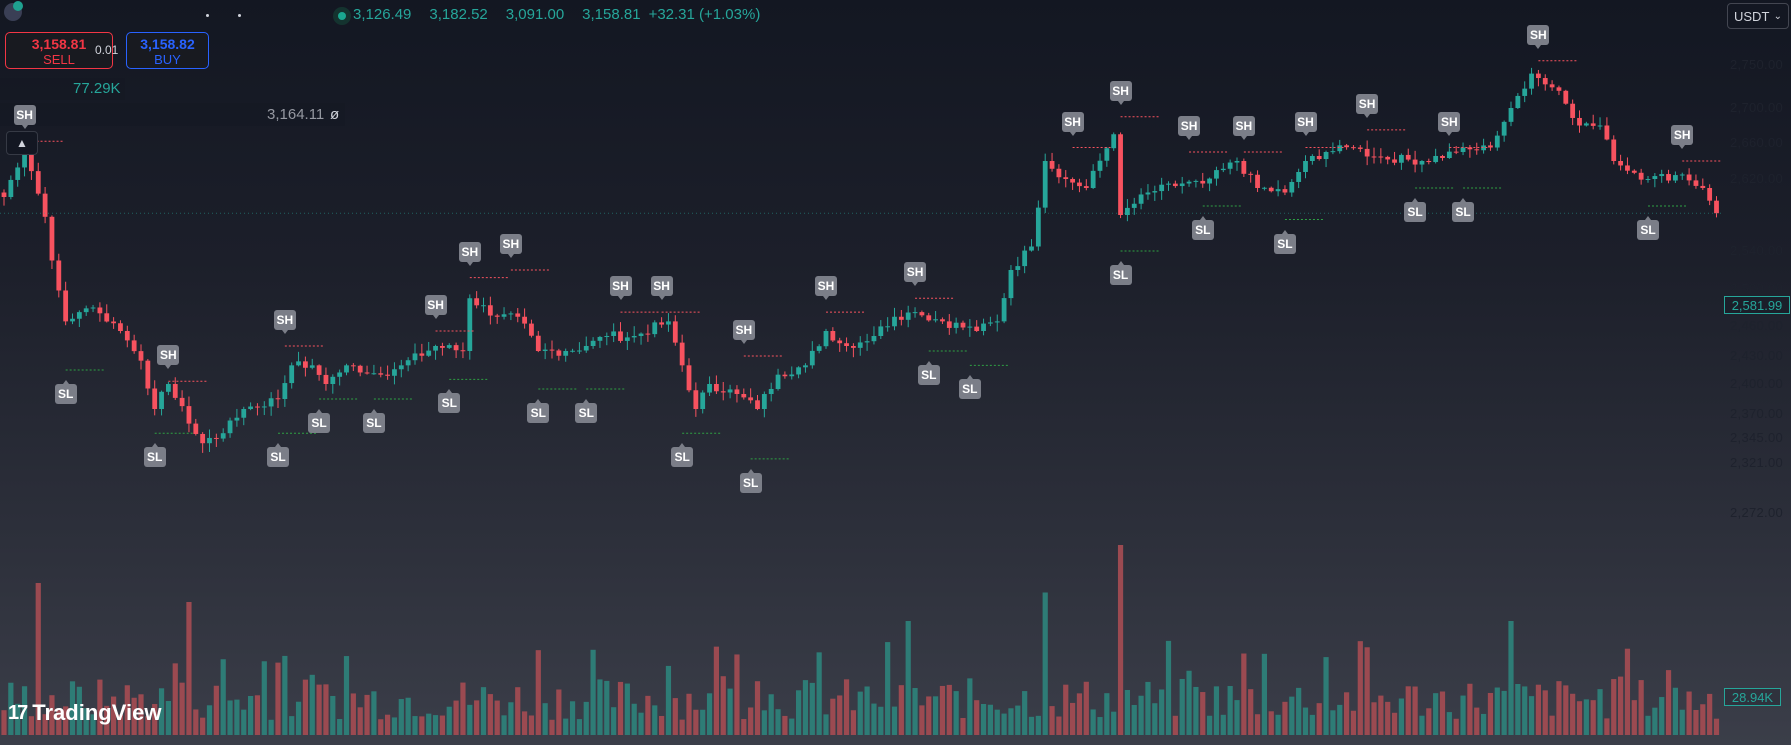 The width and height of the screenshot is (1791, 745). I want to click on liquidity-value: 3,164.11, so click(296, 114).